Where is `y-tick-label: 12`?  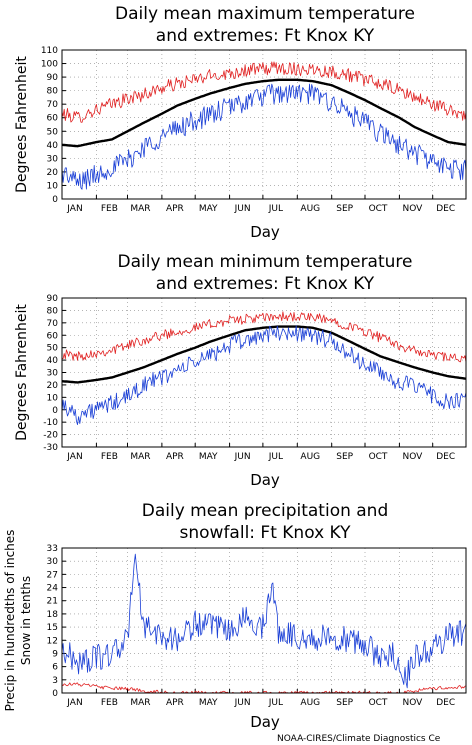
y-tick-label: 12 is located at coordinates (52, 641).